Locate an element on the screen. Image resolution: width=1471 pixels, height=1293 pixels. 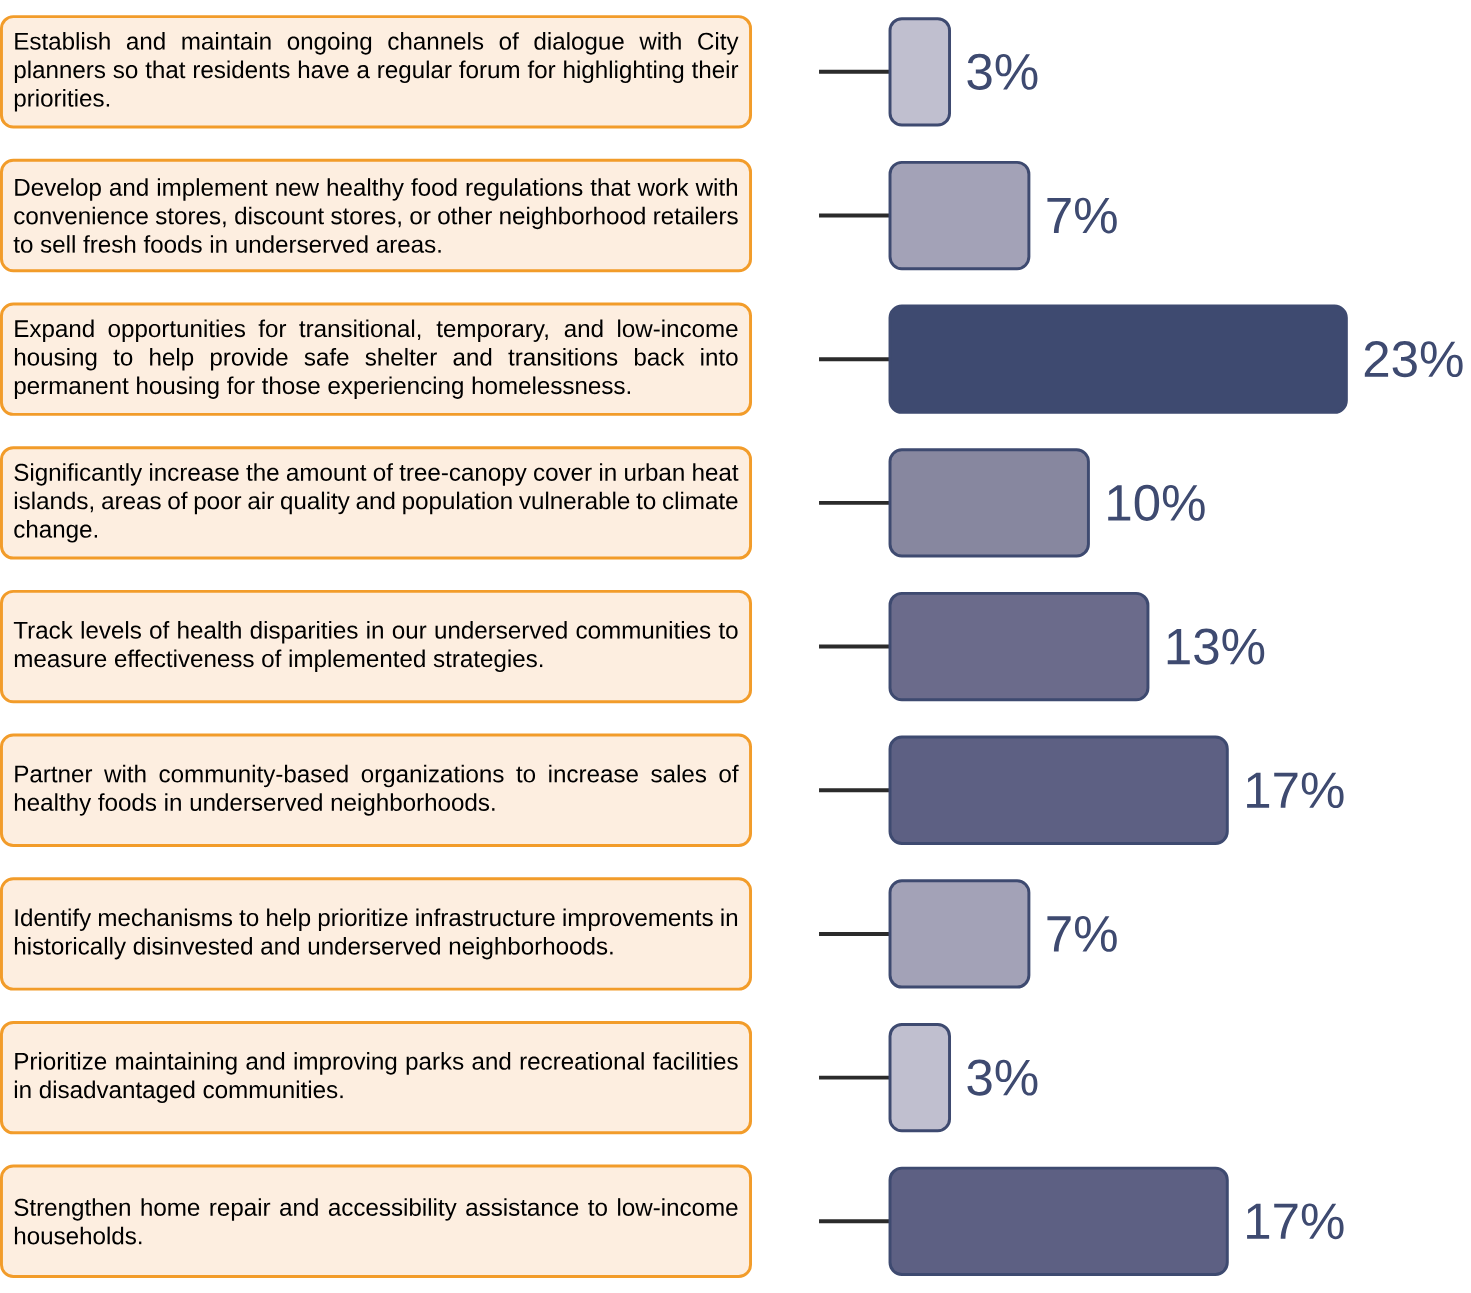
y-tick-label: Partner with community-based organizations to increase sales of healthy foods in underserved neighborhoods. is located at coordinates (376, 790).